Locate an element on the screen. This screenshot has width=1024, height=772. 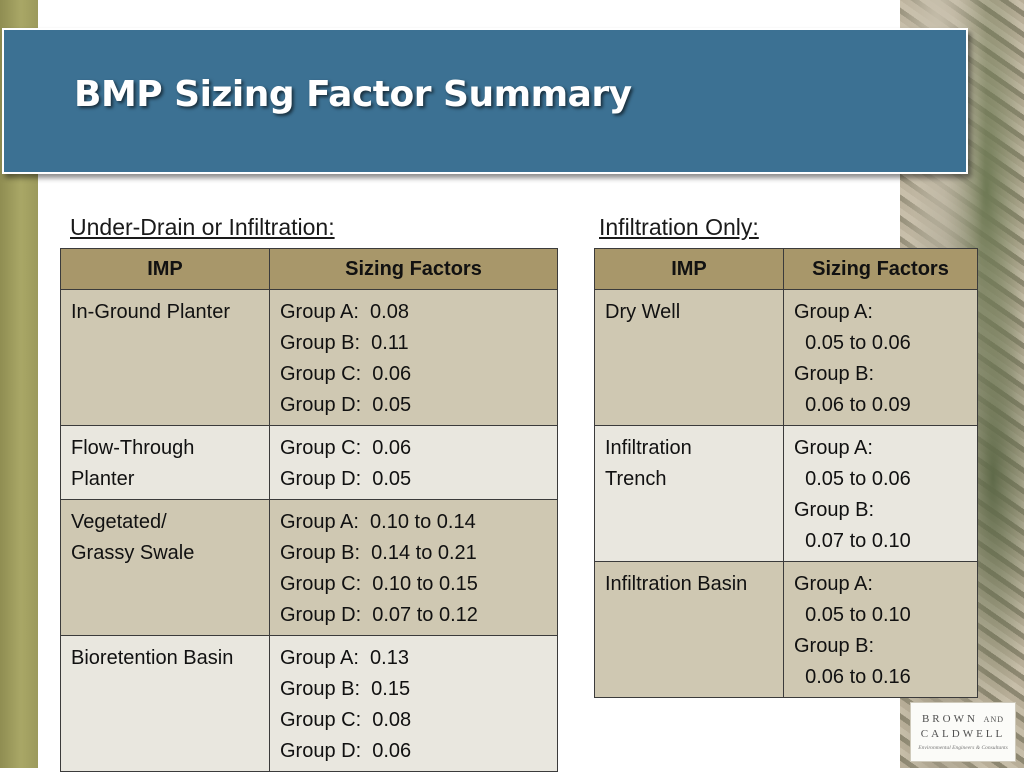
imp-cell-line: Bioretention Basin is located at coordinates (152, 658).